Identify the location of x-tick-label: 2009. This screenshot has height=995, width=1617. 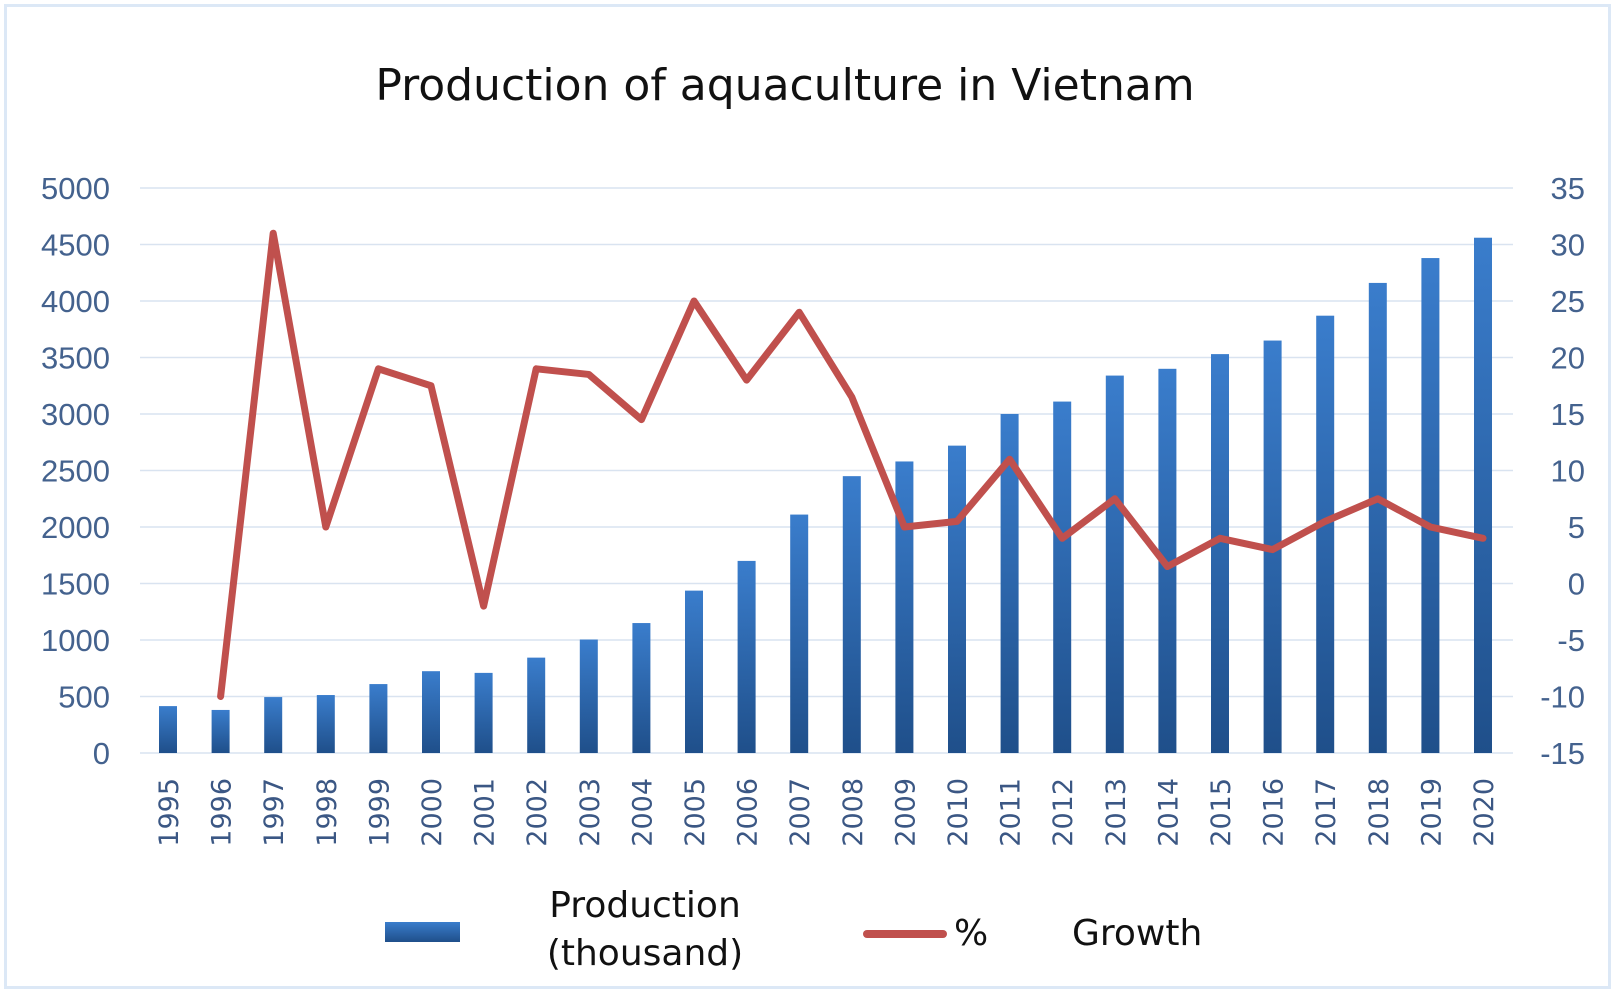
(905, 812).